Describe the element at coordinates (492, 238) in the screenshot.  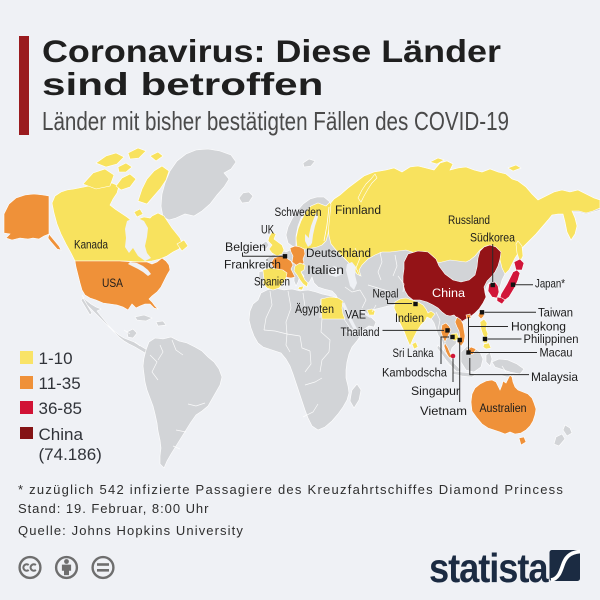
I see `svg-text: Südkorea` at that location.